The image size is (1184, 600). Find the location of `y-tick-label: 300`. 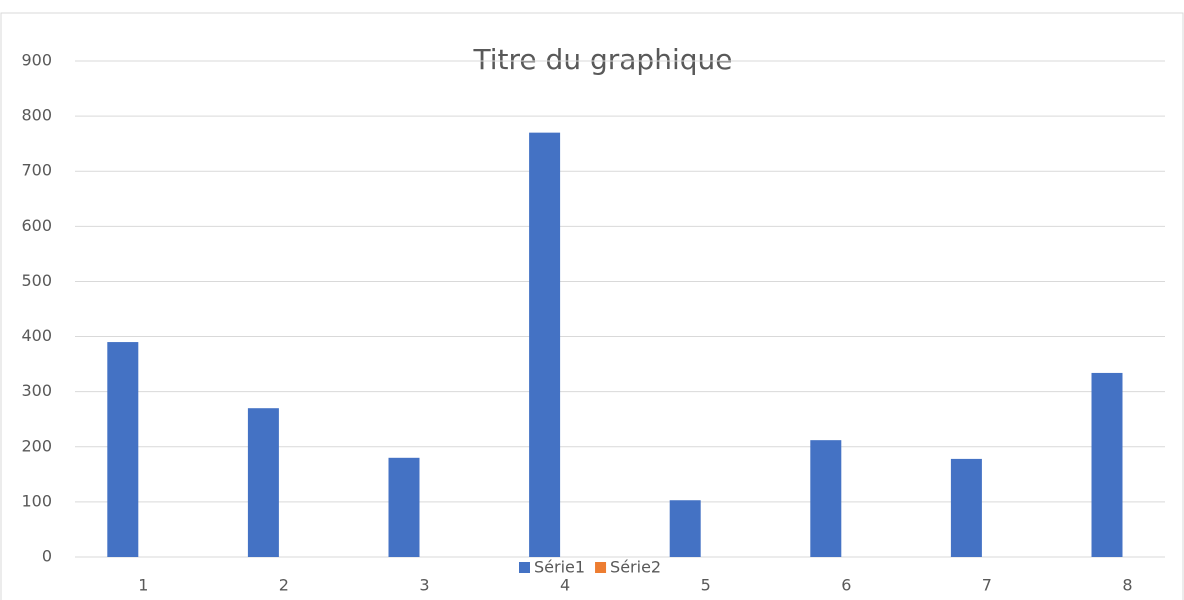

y-tick-label: 300 is located at coordinates (36, 390).